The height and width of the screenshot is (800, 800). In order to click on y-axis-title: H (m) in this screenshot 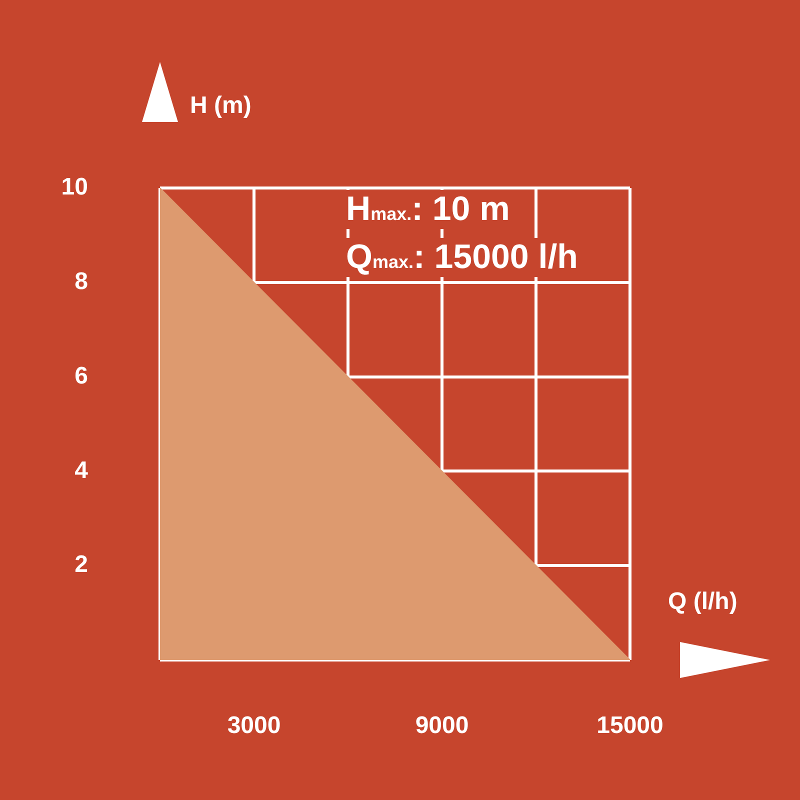, I will do `click(221, 106)`.